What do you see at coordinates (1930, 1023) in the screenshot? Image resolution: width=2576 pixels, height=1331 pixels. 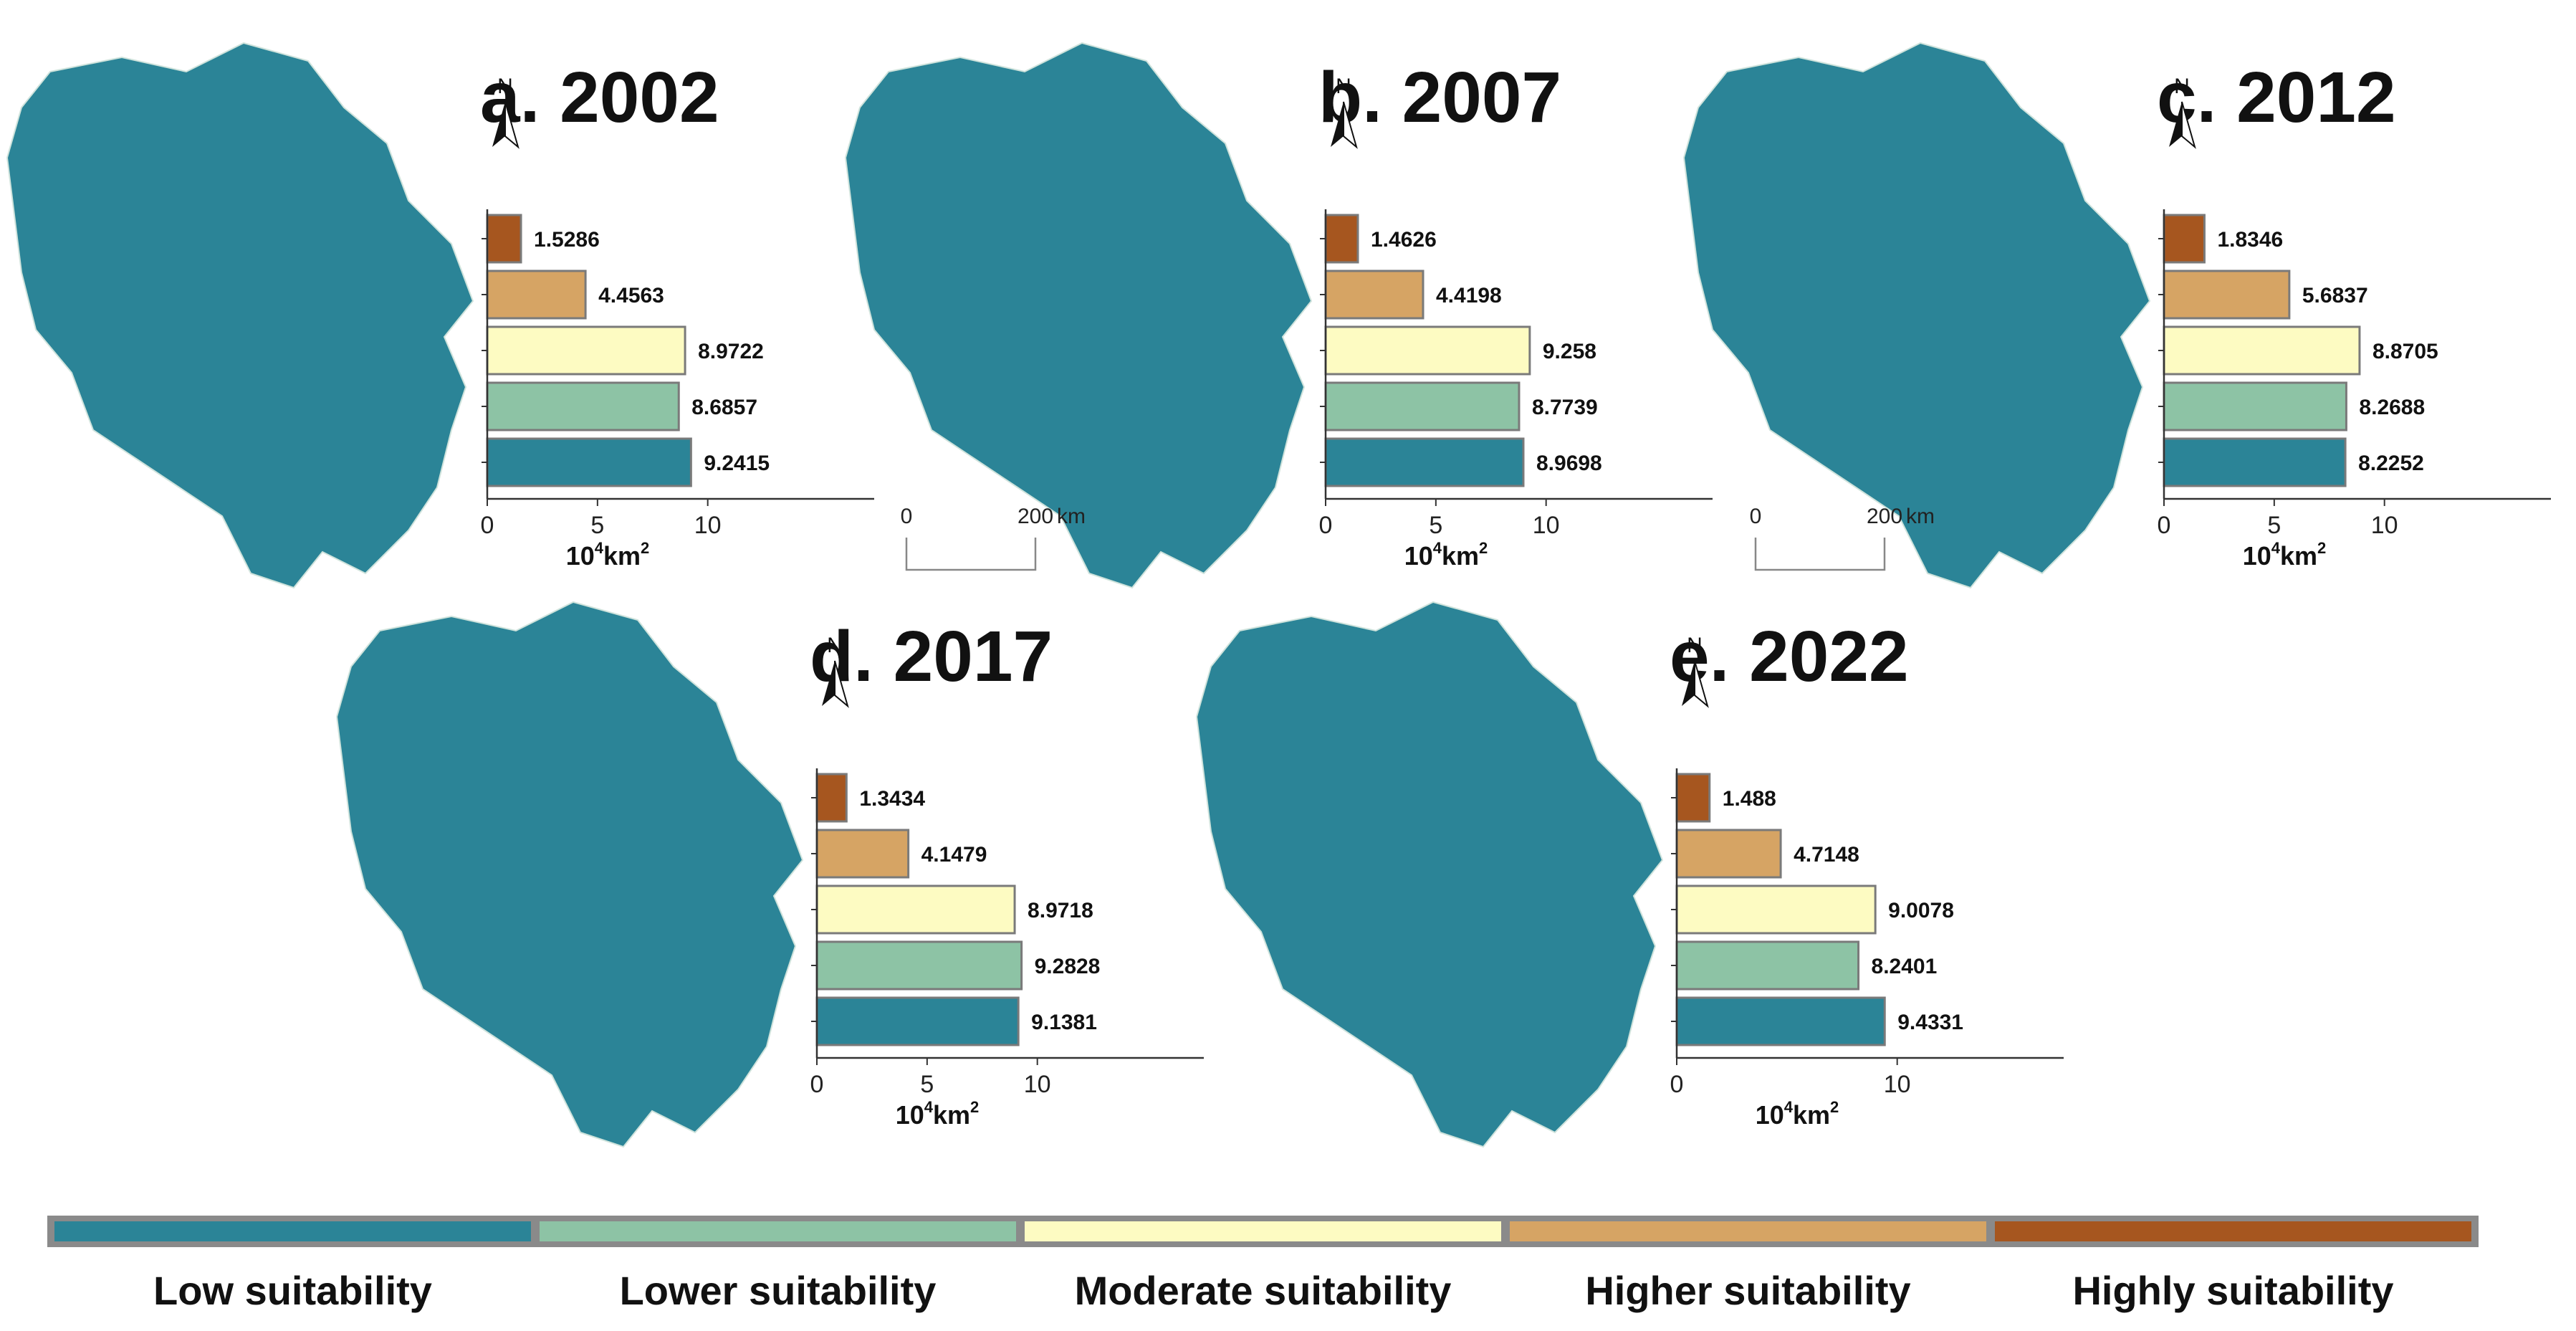 I see `bar-value-label: 9.4331` at bounding box center [1930, 1023].